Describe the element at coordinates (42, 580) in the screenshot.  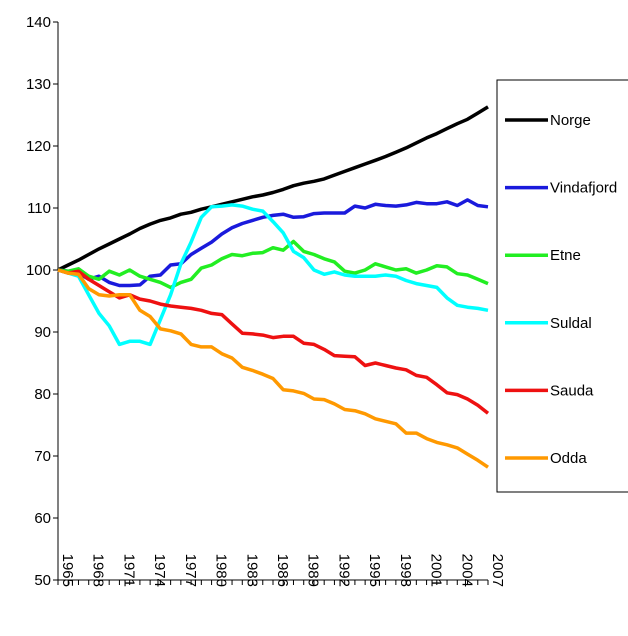
I see `y-tick-label: 50` at that location.